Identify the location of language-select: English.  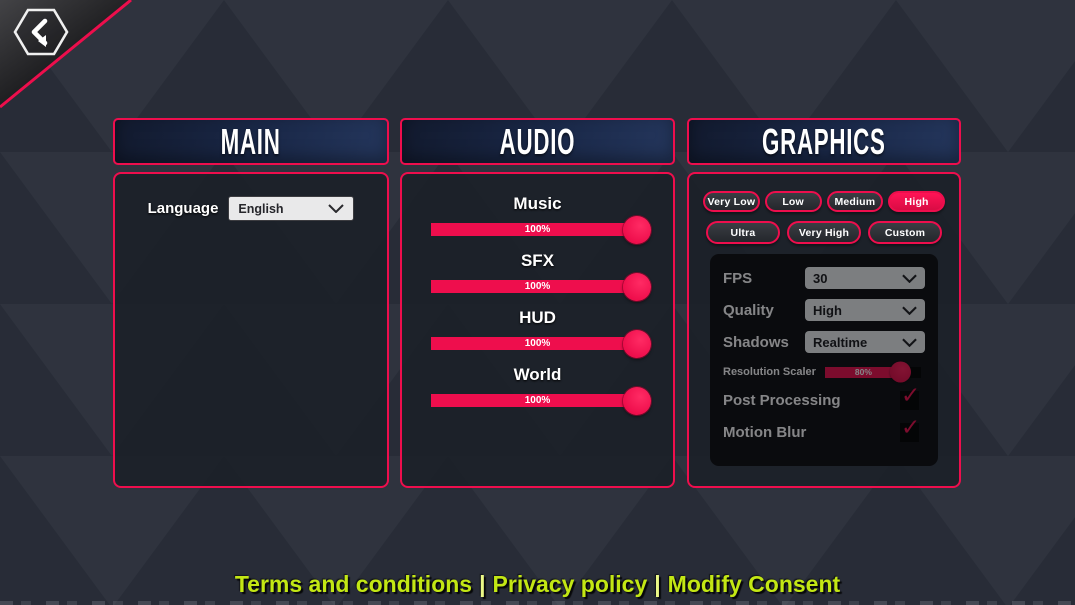
(291, 208).